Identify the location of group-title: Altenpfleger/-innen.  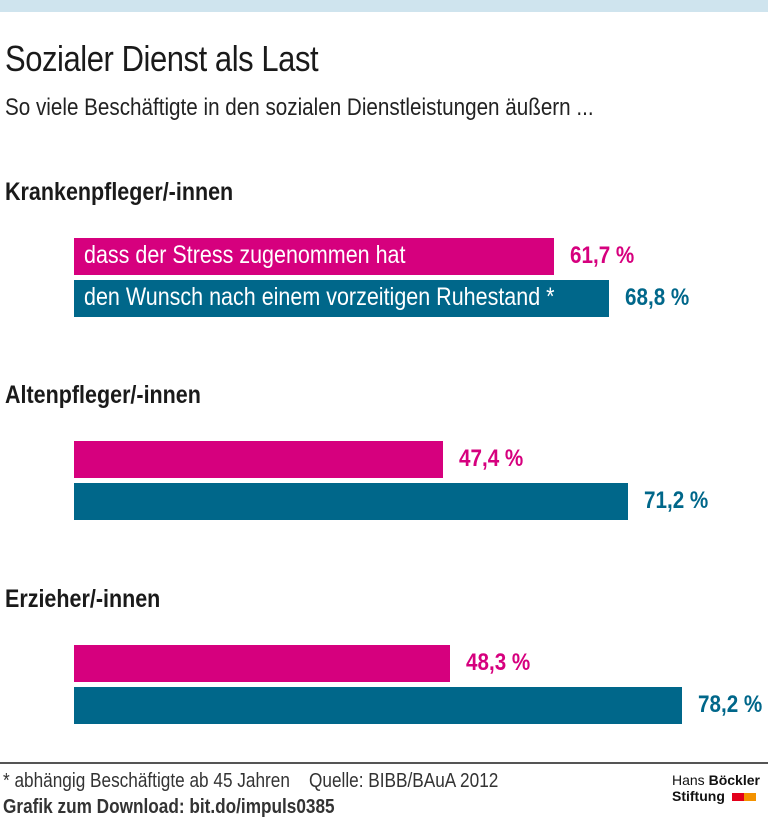
(103, 395).